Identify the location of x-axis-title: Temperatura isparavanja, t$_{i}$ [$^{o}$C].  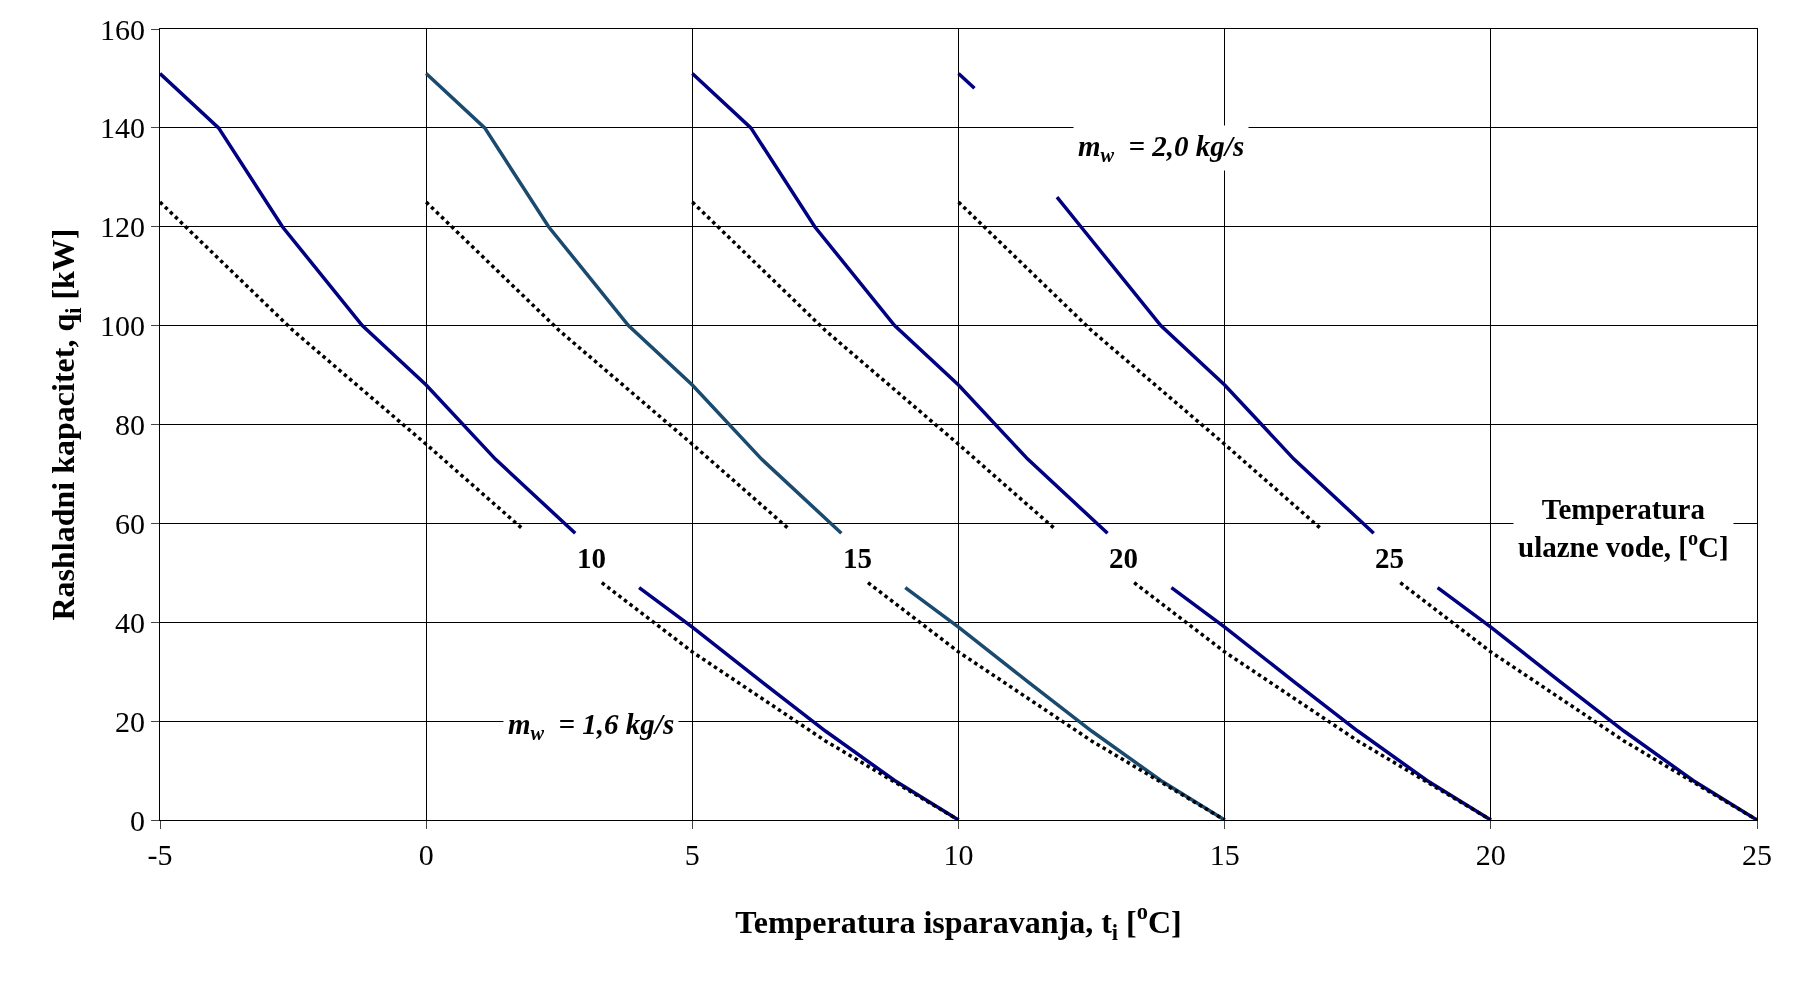
(958, 922).